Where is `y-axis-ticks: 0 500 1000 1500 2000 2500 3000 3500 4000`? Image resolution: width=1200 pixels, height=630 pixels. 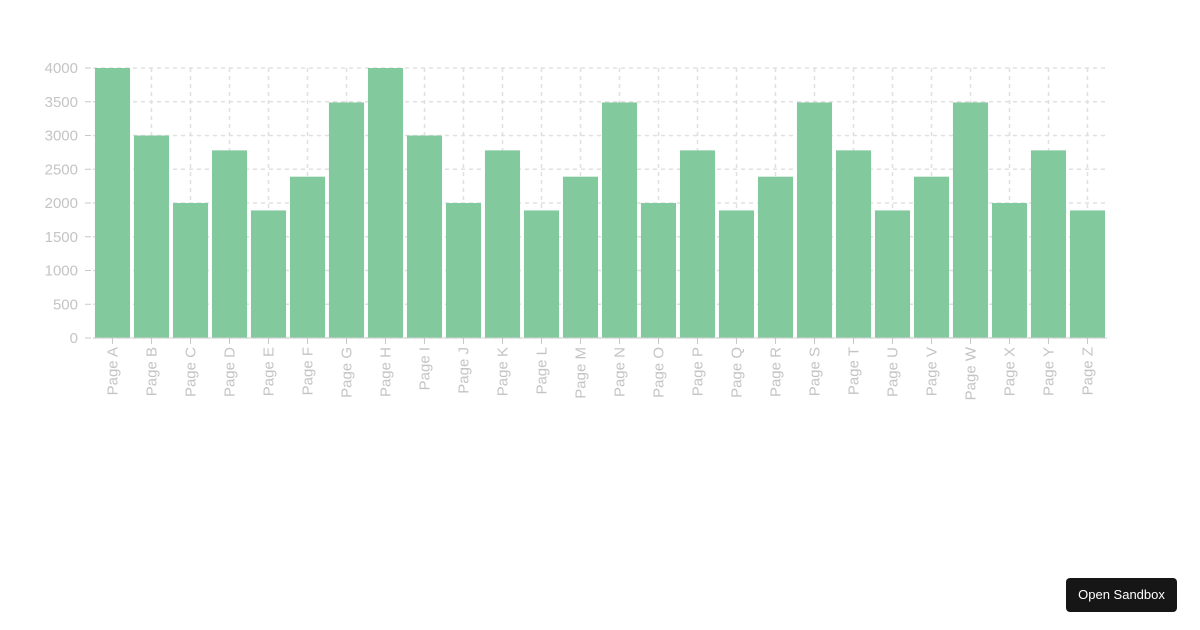
y-axis-ticks: 0 500 1000 1500 2000 2500 3000 3500 4000 is located at coordinates (68, 203).